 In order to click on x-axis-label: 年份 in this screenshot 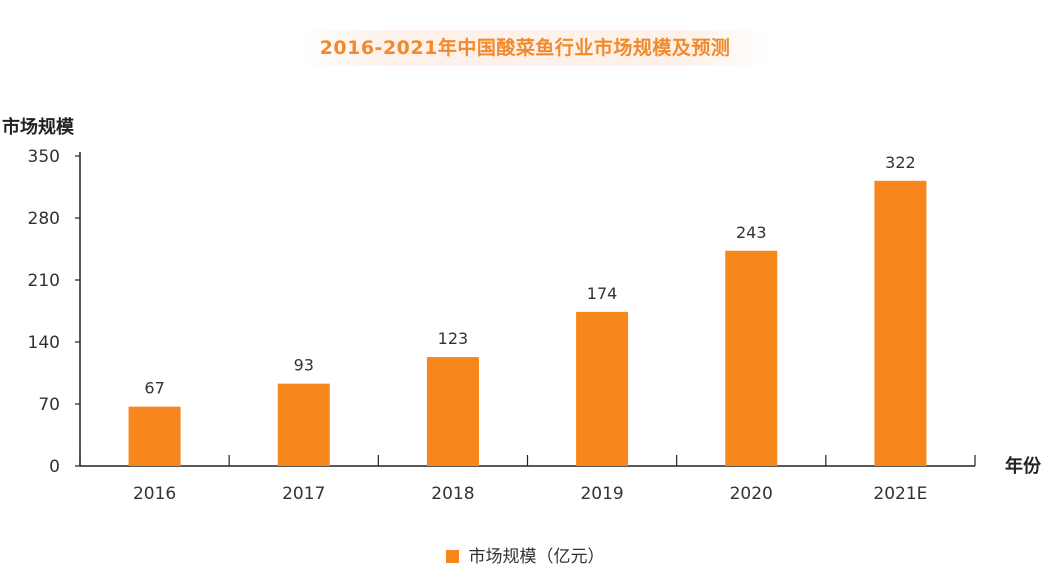, I will do `click(1023, 466)`.